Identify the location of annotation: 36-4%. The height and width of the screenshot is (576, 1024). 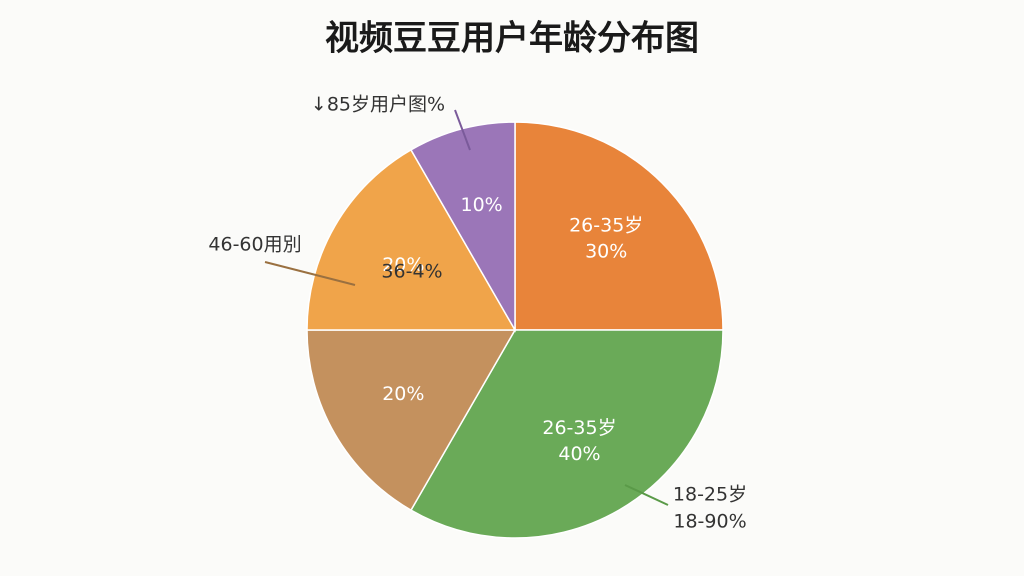
(411, 272).